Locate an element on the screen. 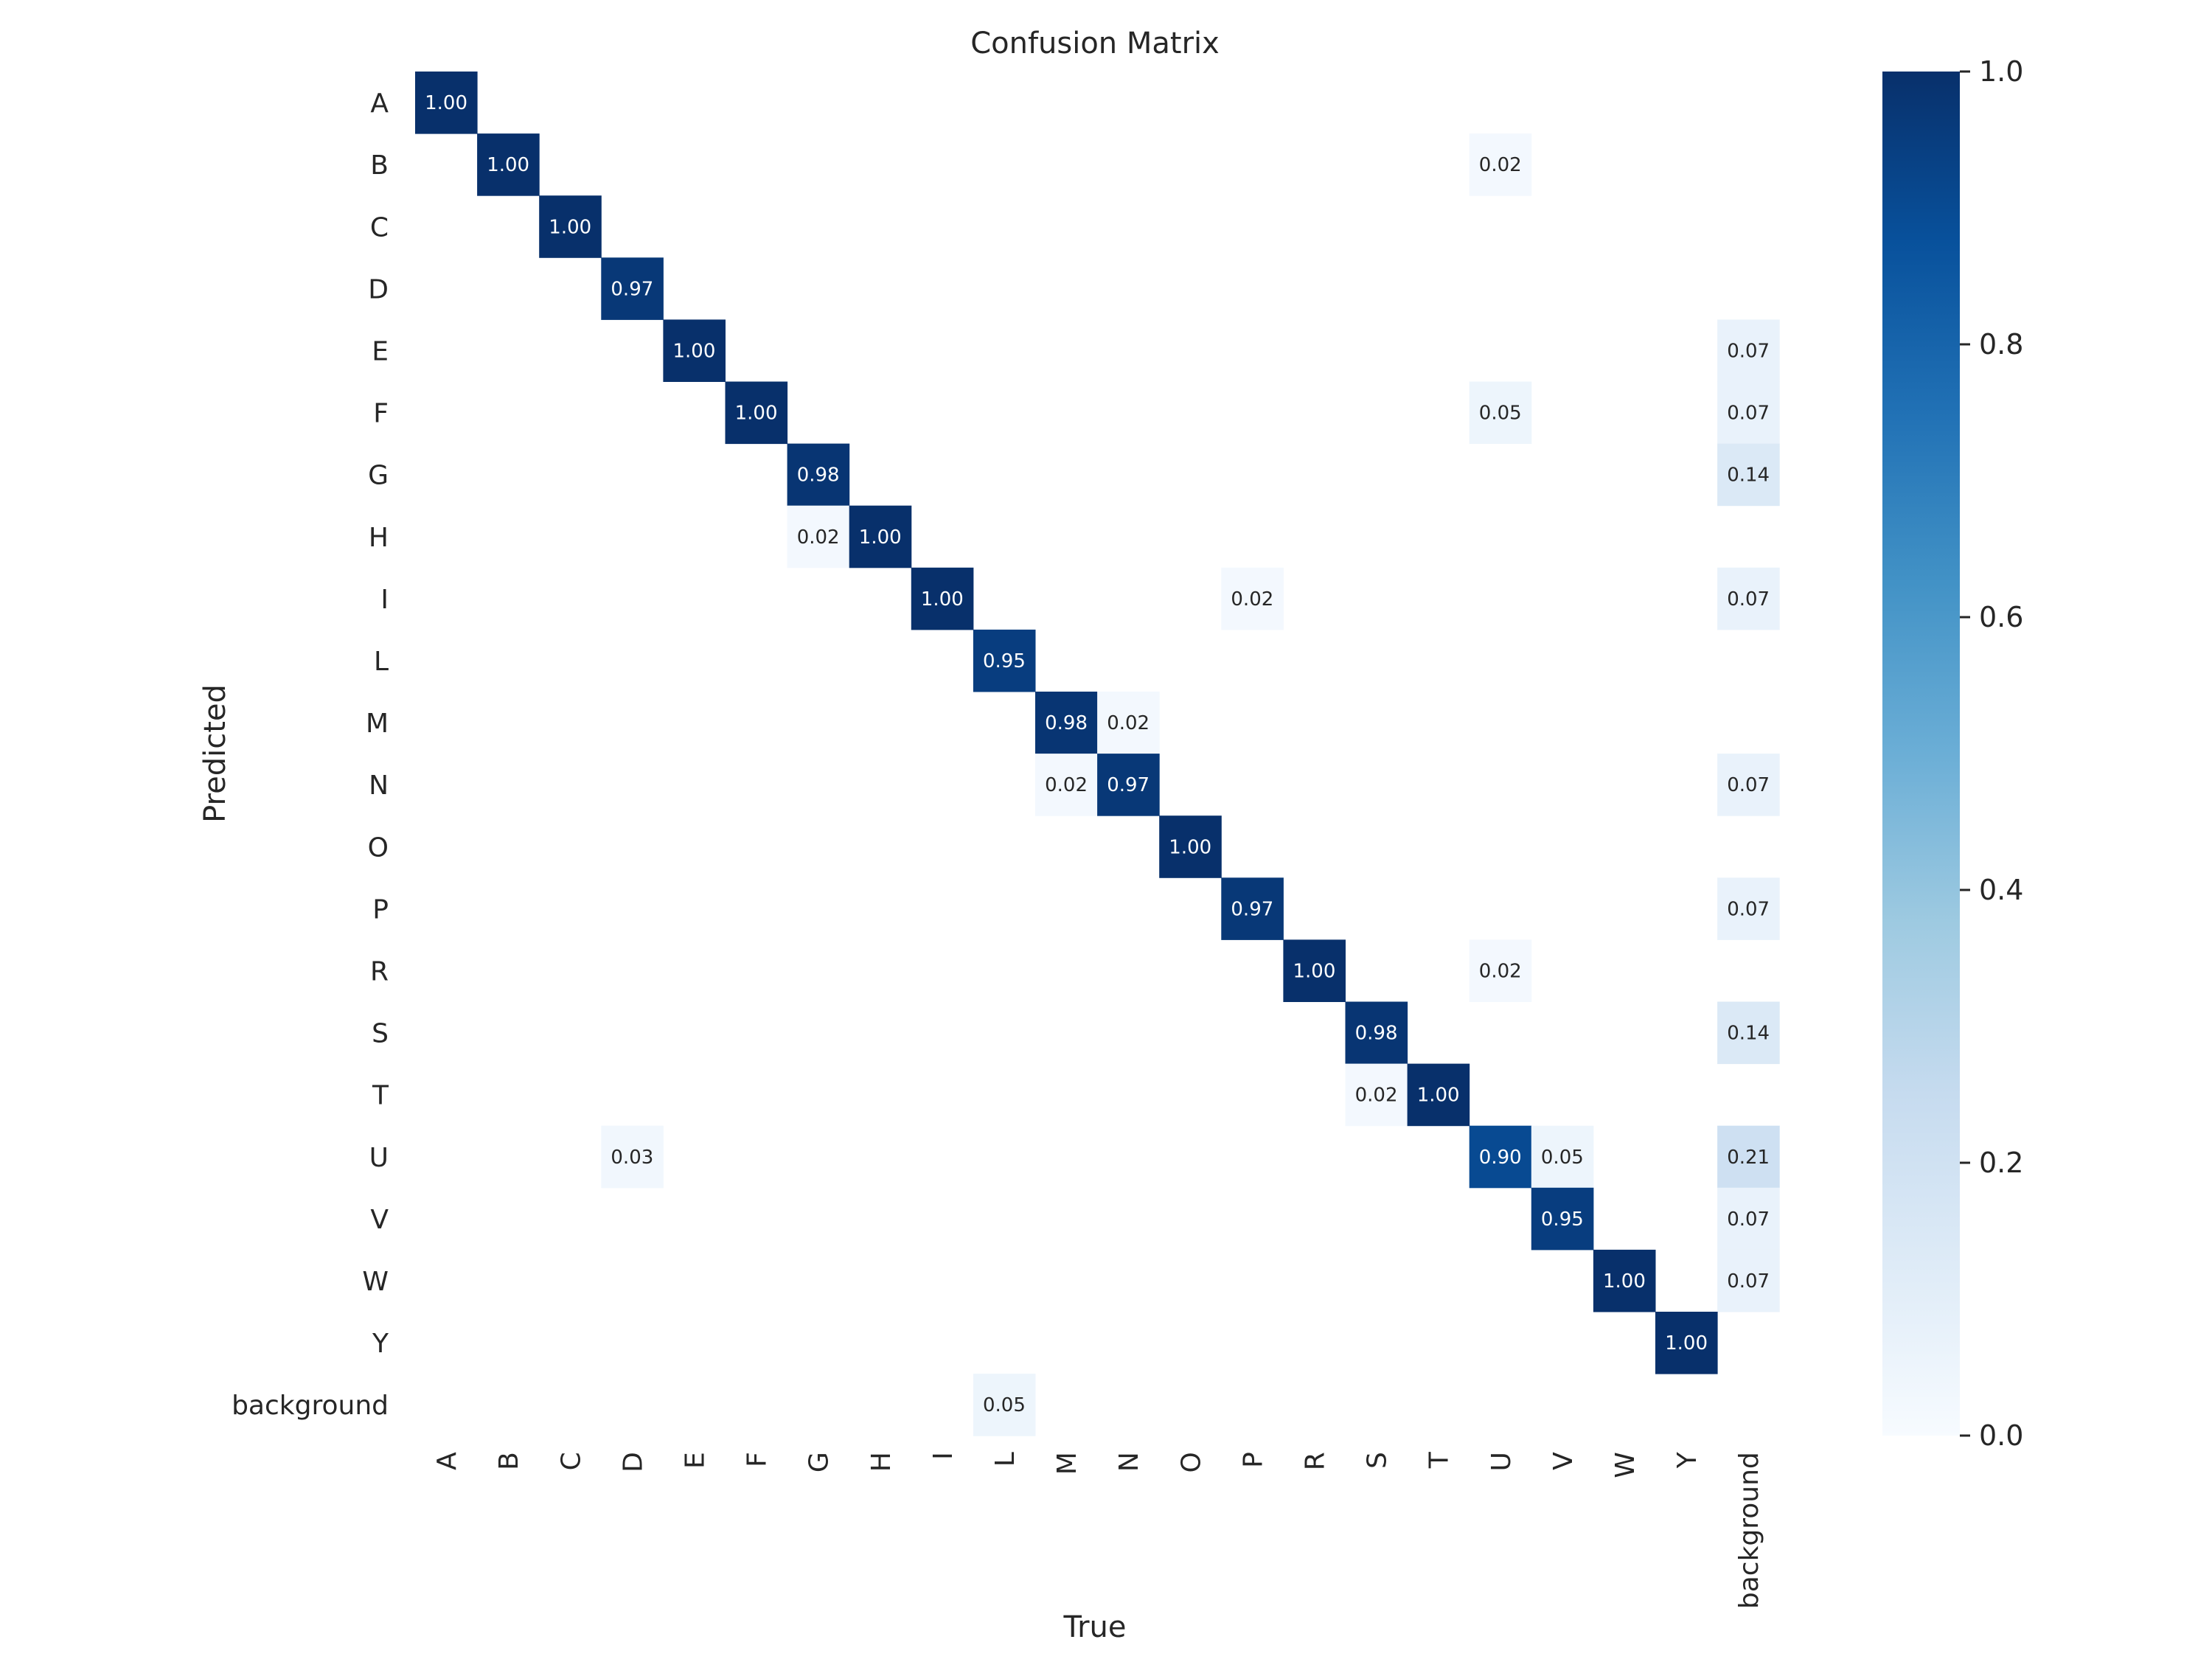 The width and height of the screenshot is (2212, 1659). cell-value-label: 0.21 is located at coordinates (1748, 1158).